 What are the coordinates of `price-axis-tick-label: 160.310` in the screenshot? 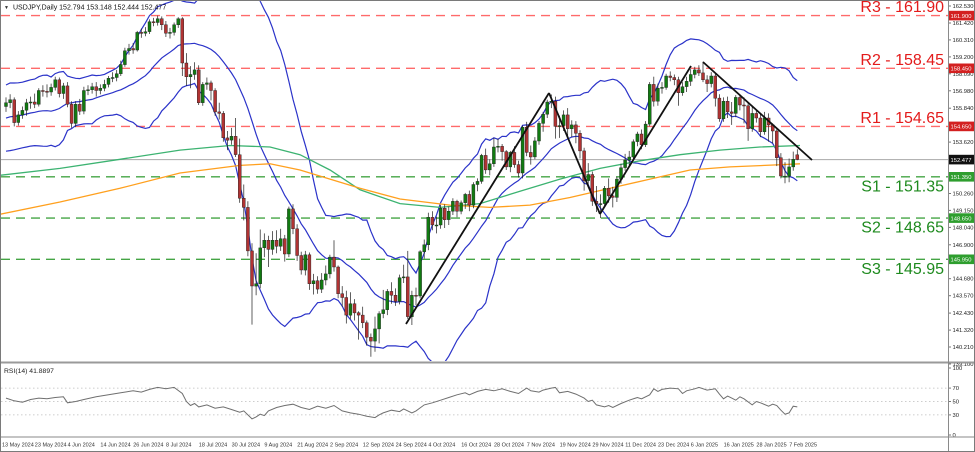 It's located at (963, 41).